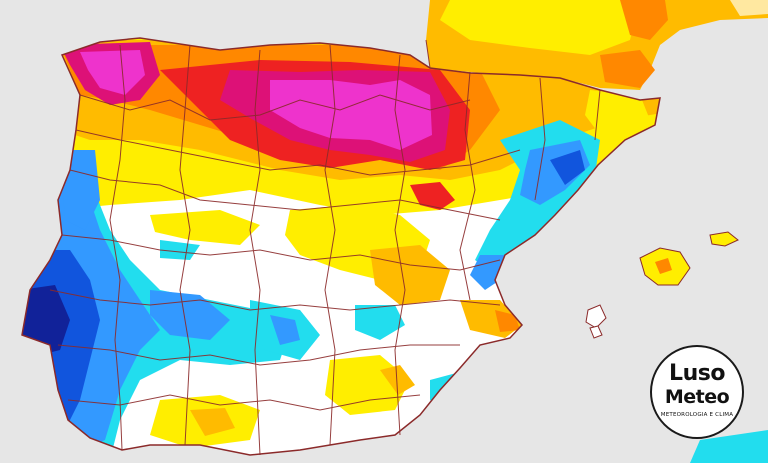 Image resolution: width=768 pixels, height=463 pixels. Describe the element at coordinates (662, 285) in the screenshot. I see `balearic-islands` at that location.